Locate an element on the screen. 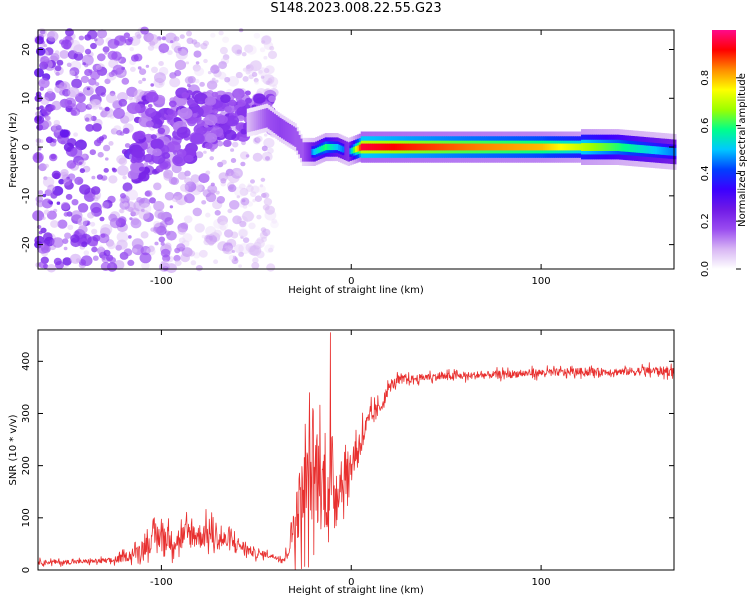 The height and width of the screenshot is (600, 750). spectrogram-y-tick-label: 0 is located at coordinates (26, 147).